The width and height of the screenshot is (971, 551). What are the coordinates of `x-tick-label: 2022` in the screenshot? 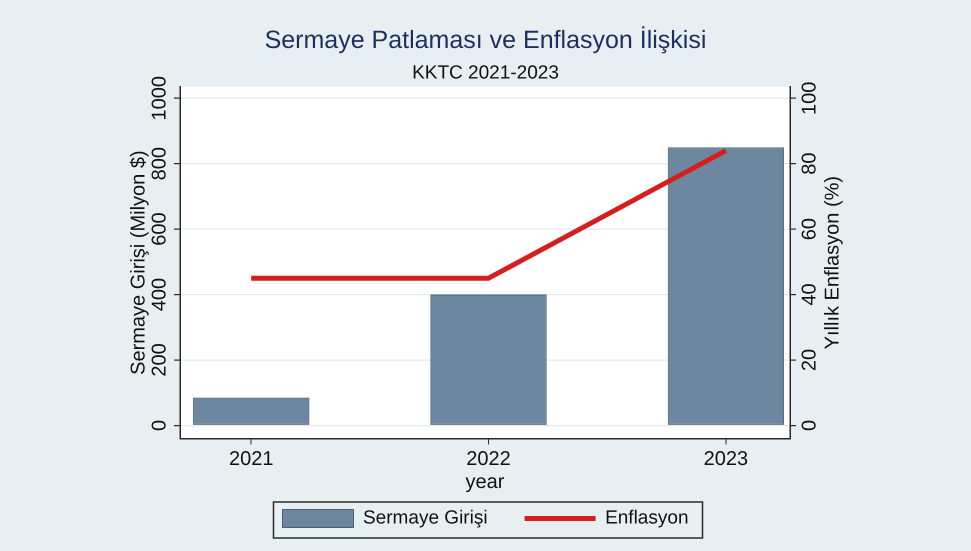 It's located at (488, 459).